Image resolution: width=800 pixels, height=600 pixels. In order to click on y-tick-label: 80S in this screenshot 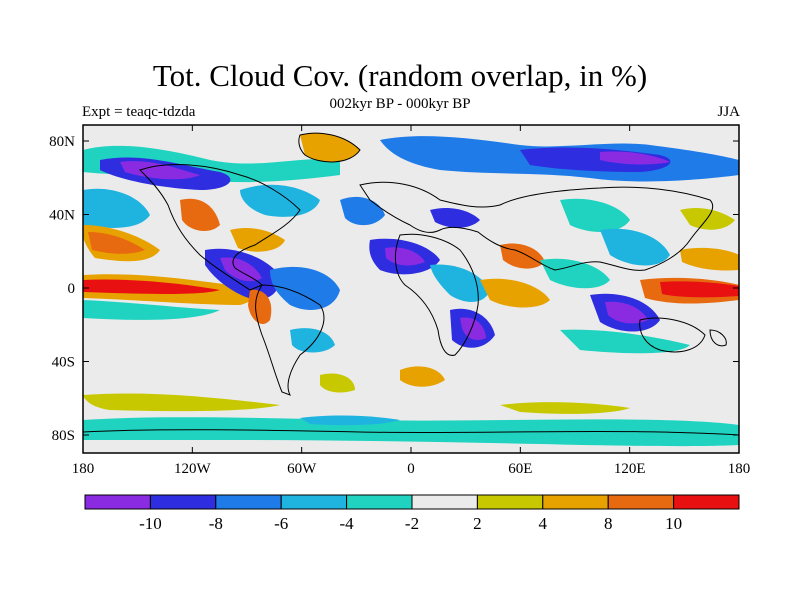, I will do `click(63, 436)`.